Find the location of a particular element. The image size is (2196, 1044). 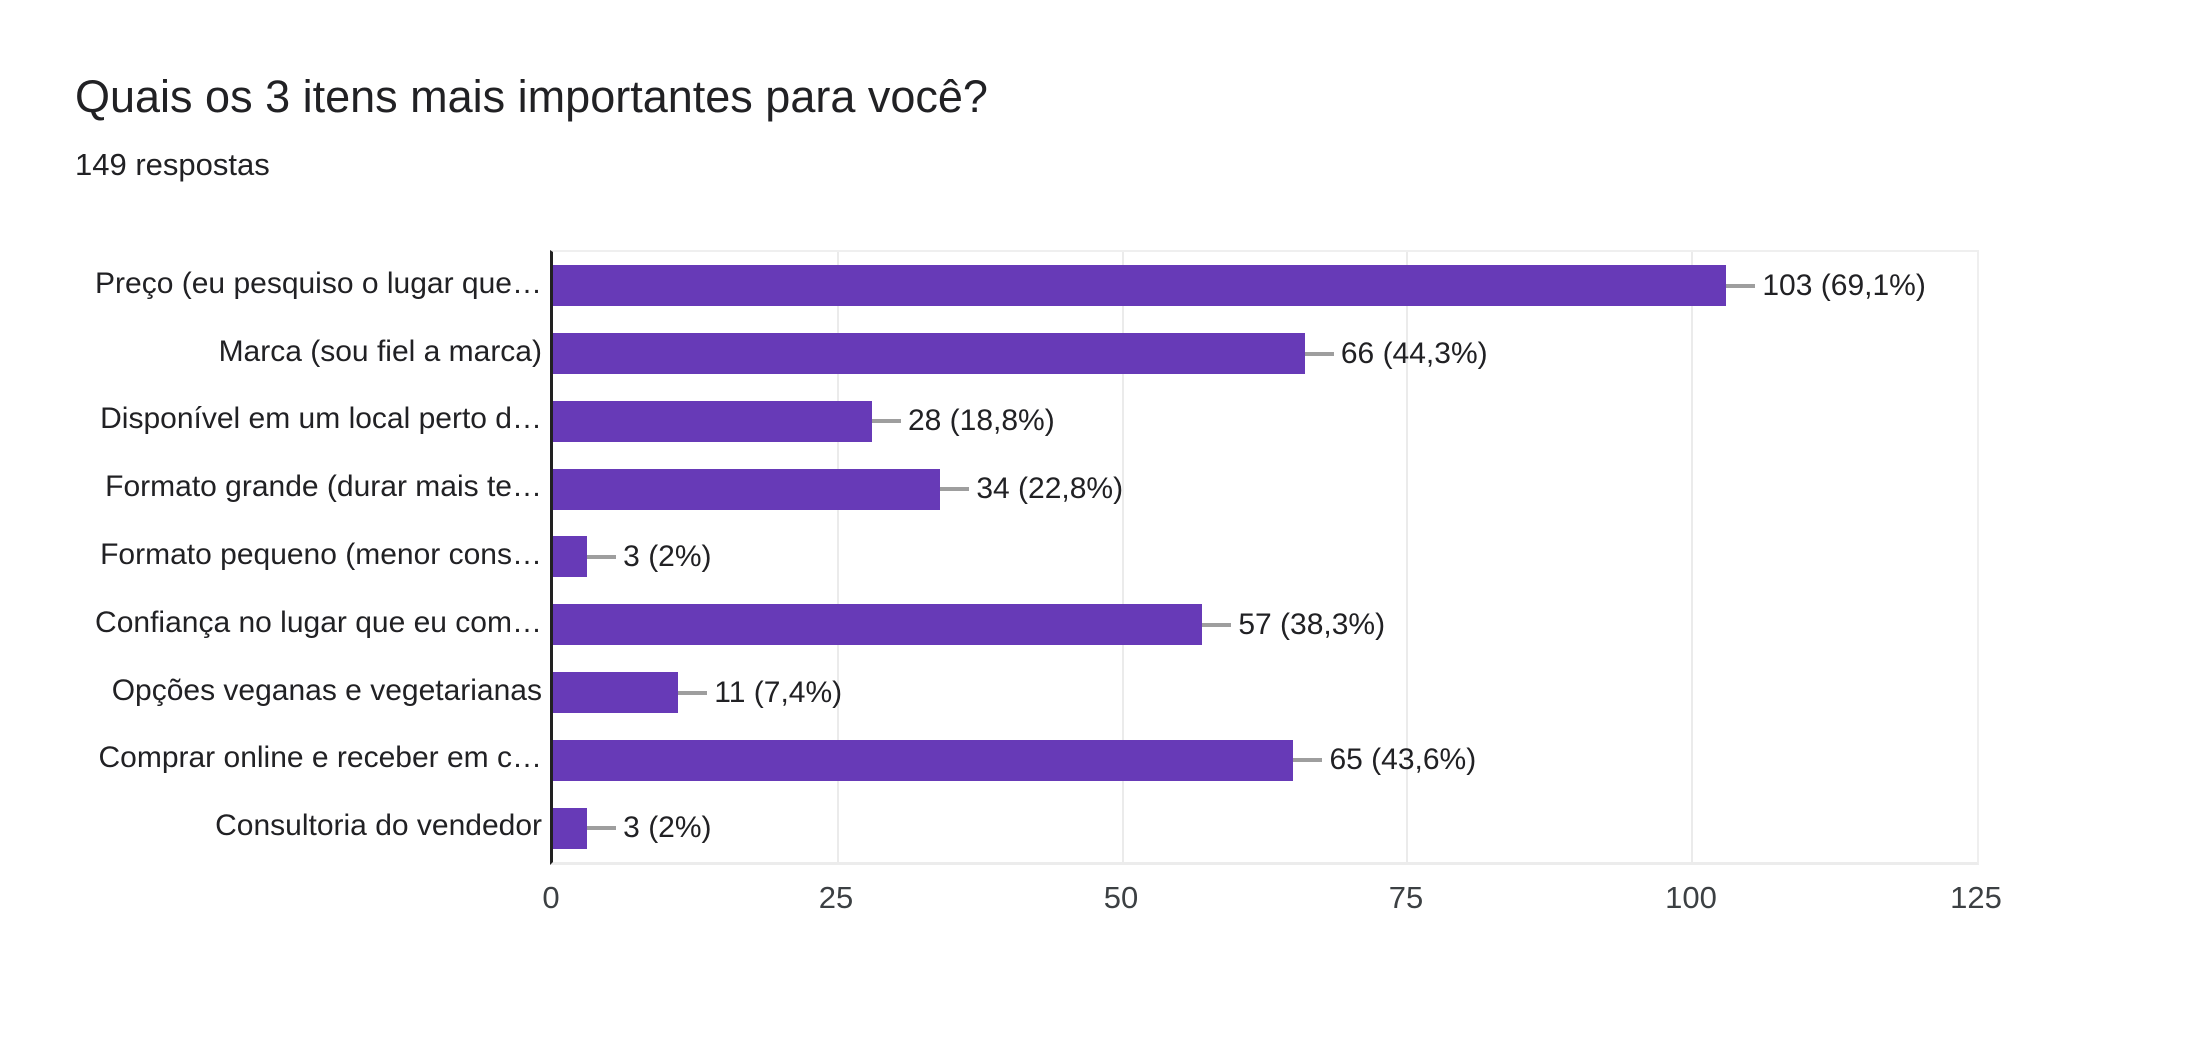

value-label: 11 (7,4%) is located at coordinates (778, 692).